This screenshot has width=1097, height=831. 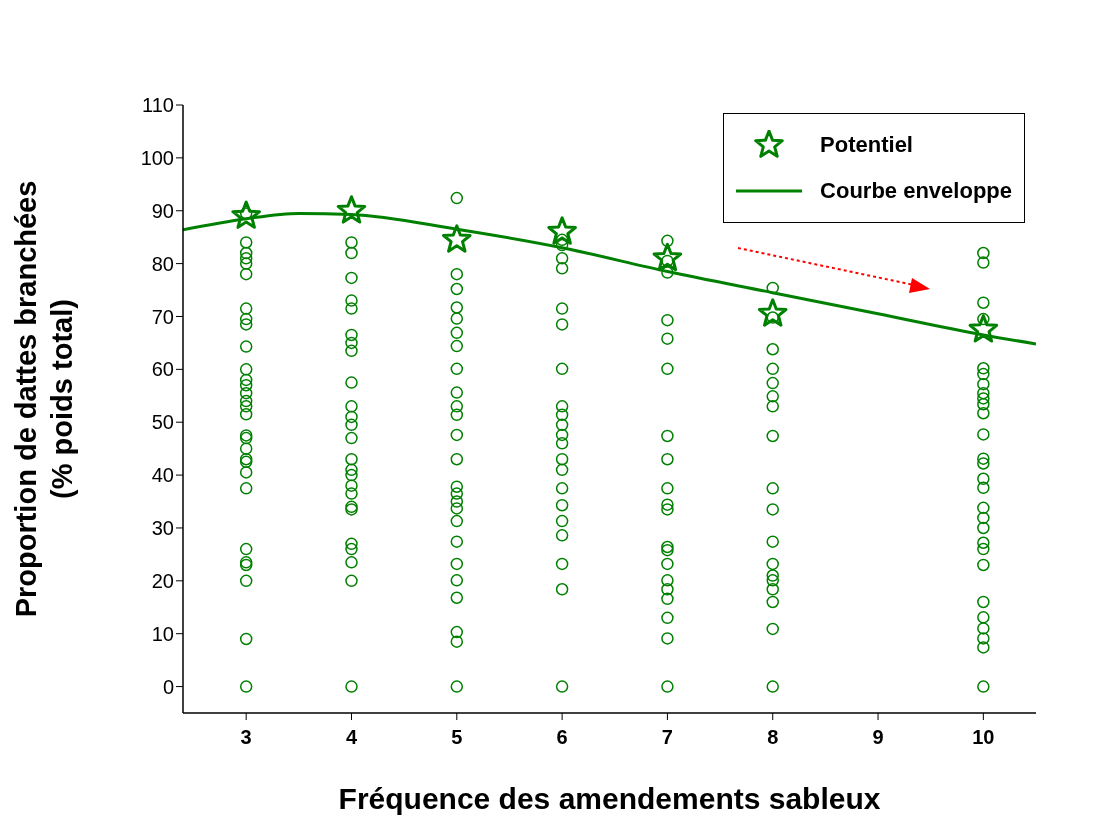 What do you see at coordinates (162, 316) in the screenshot?
I see `y-tick-label: 70` at bounding box center [162, 316].